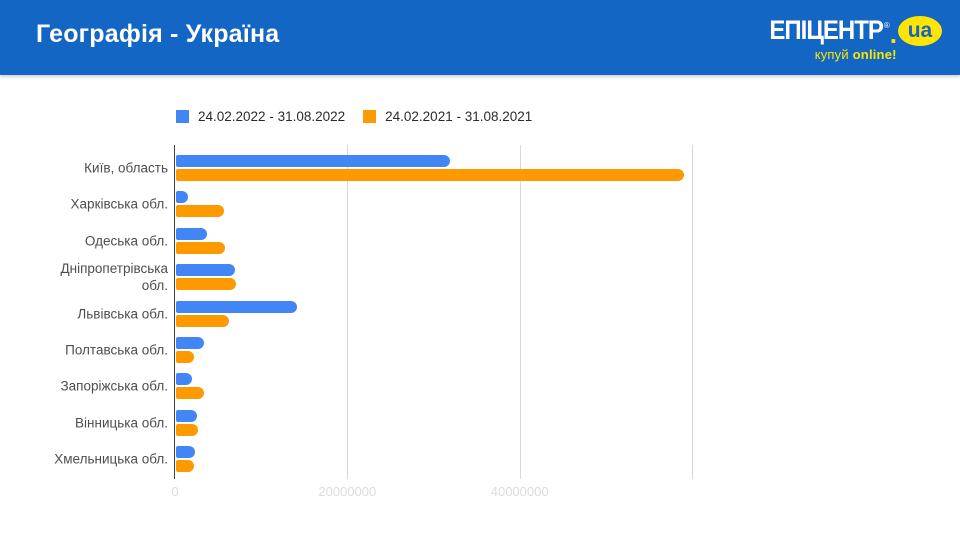 This screenshot has width=960, height=540. I want to click on legend-item: 24.02.2021 - 31.08.2021, so click(447, 116).